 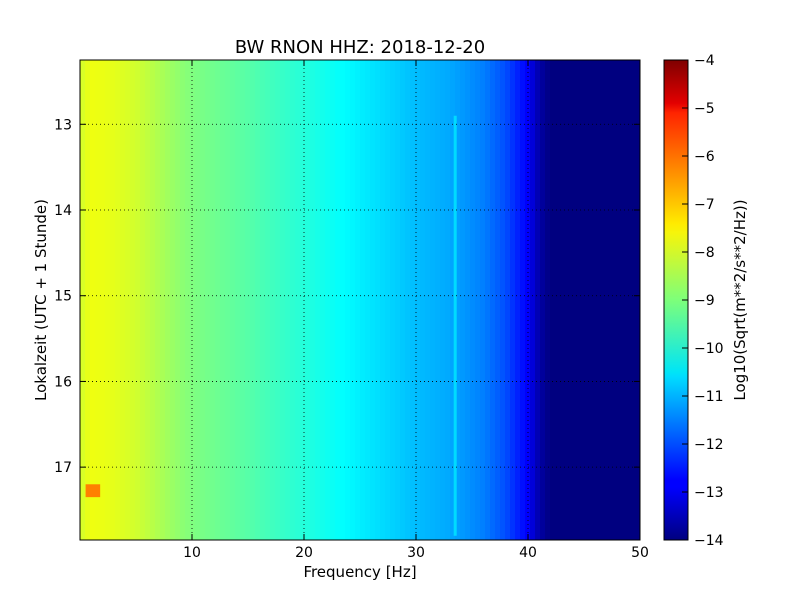 What do you see at coordinates (704, 205) in the screenshot?
I see `colorbar-tick-label: −7` at bounding box center [704, 205].